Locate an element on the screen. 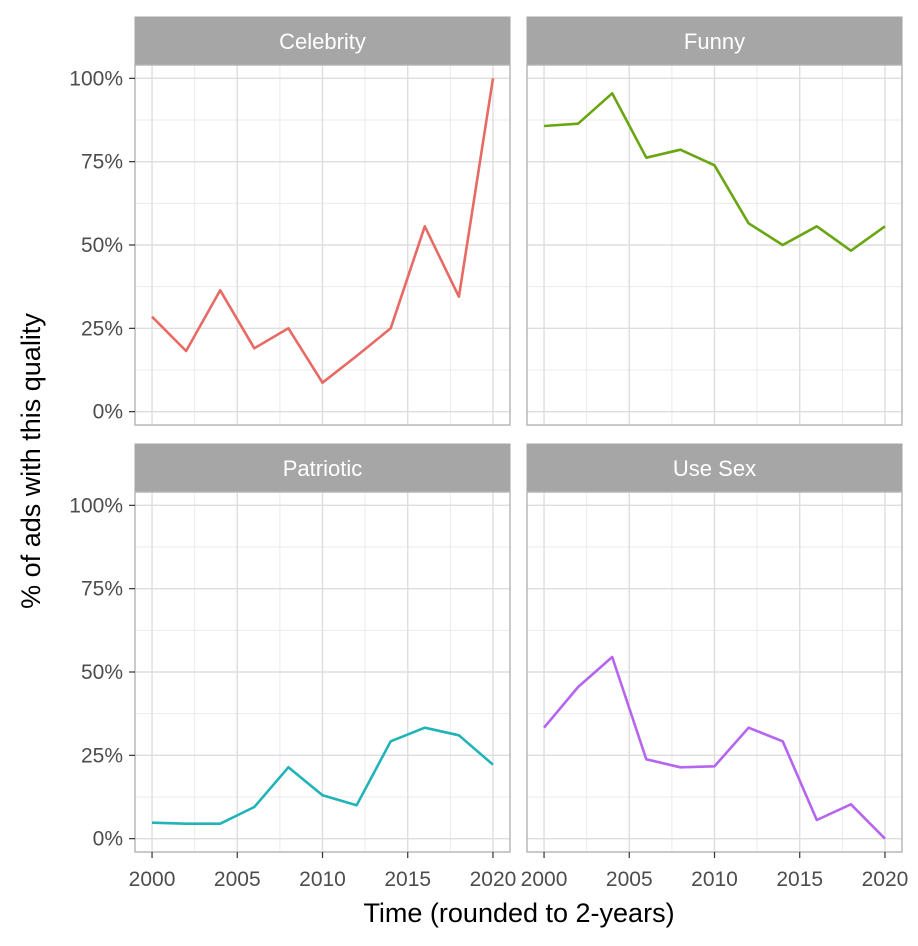 The image size is (918, 946). x-axis-title: Time (rounded to 2-years) is located at coordinates (518, 913).